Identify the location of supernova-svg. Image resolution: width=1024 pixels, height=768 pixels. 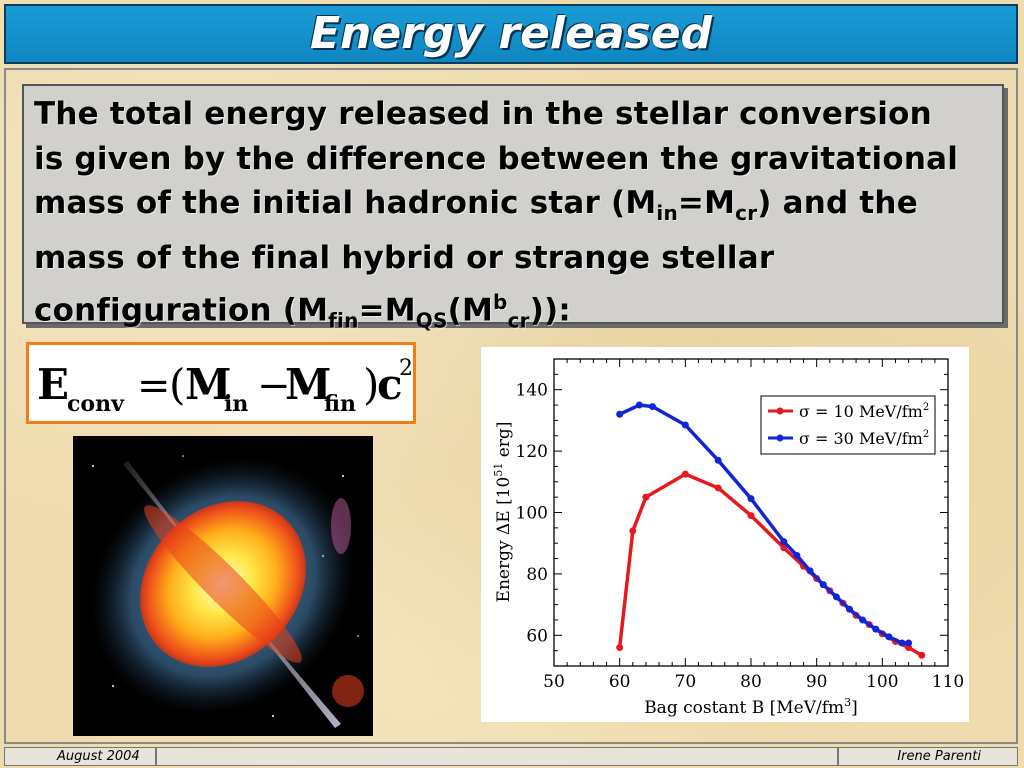
(227, 591).